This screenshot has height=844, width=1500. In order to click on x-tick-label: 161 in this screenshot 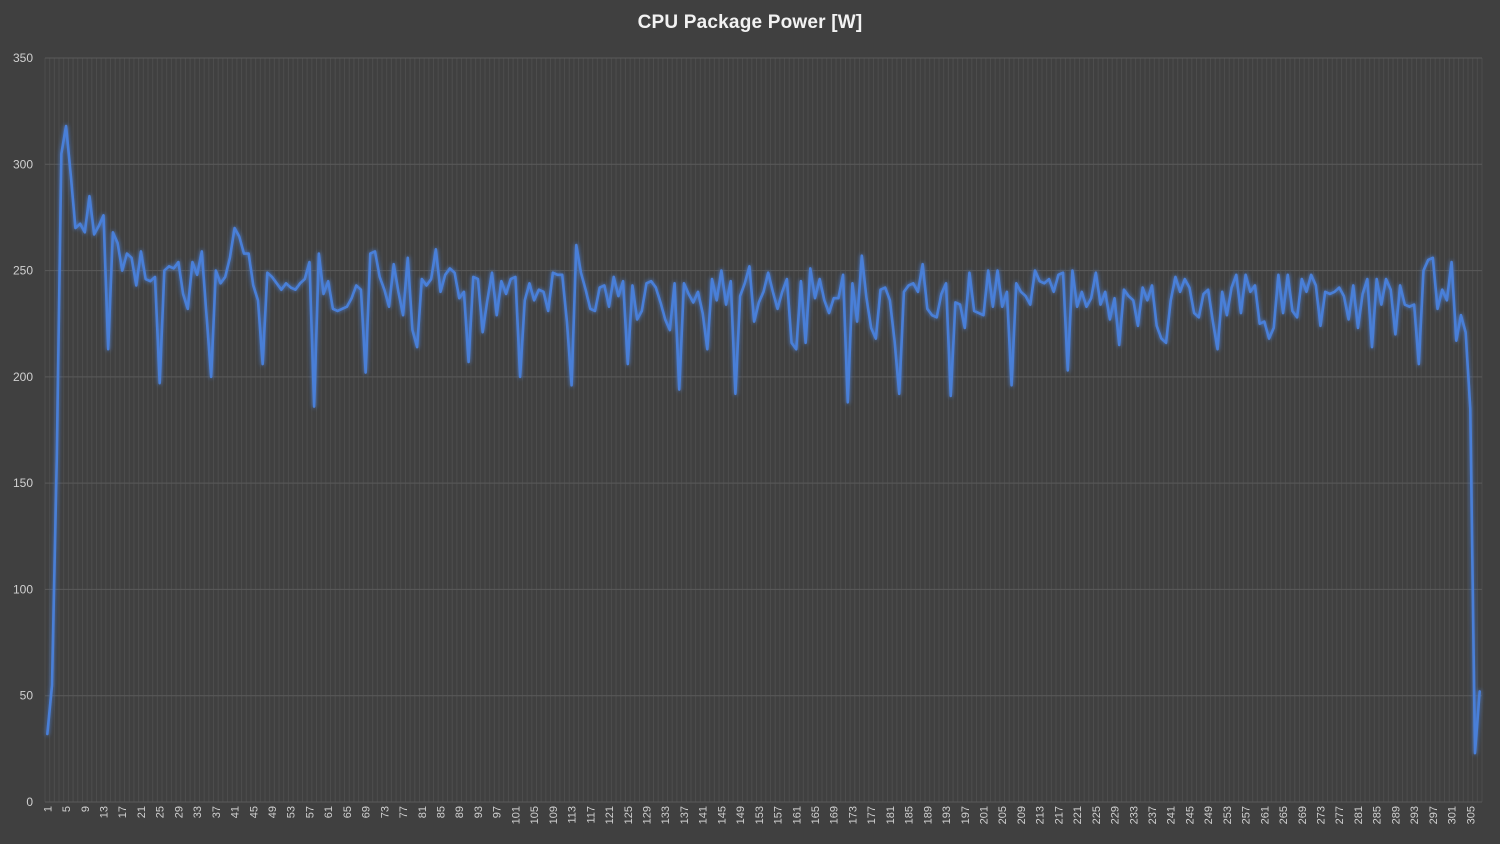, I will do `click(797, 815)`.